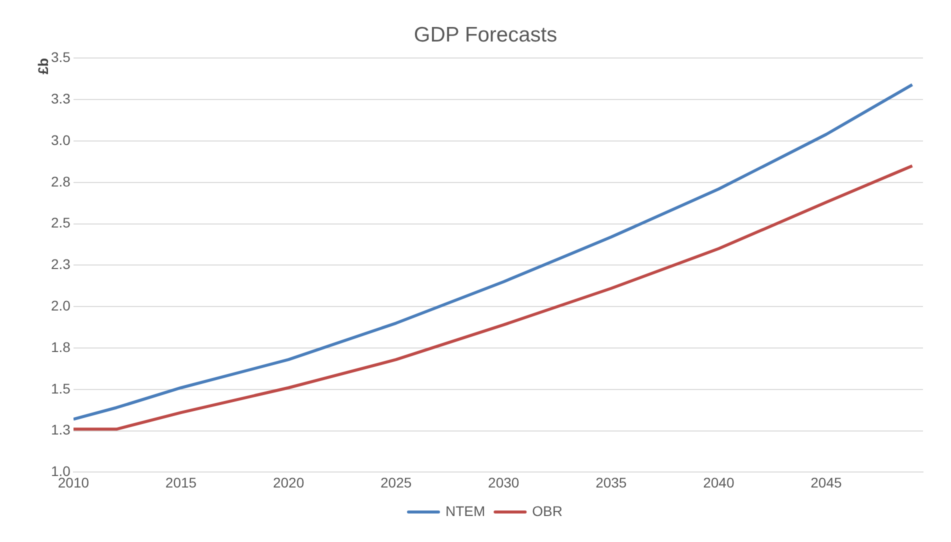 This screenshot has width=951, height=542. Describe the element at coordinates (60, 430) in the screenshot. I see `y-tick-label: 1.3` at that location.